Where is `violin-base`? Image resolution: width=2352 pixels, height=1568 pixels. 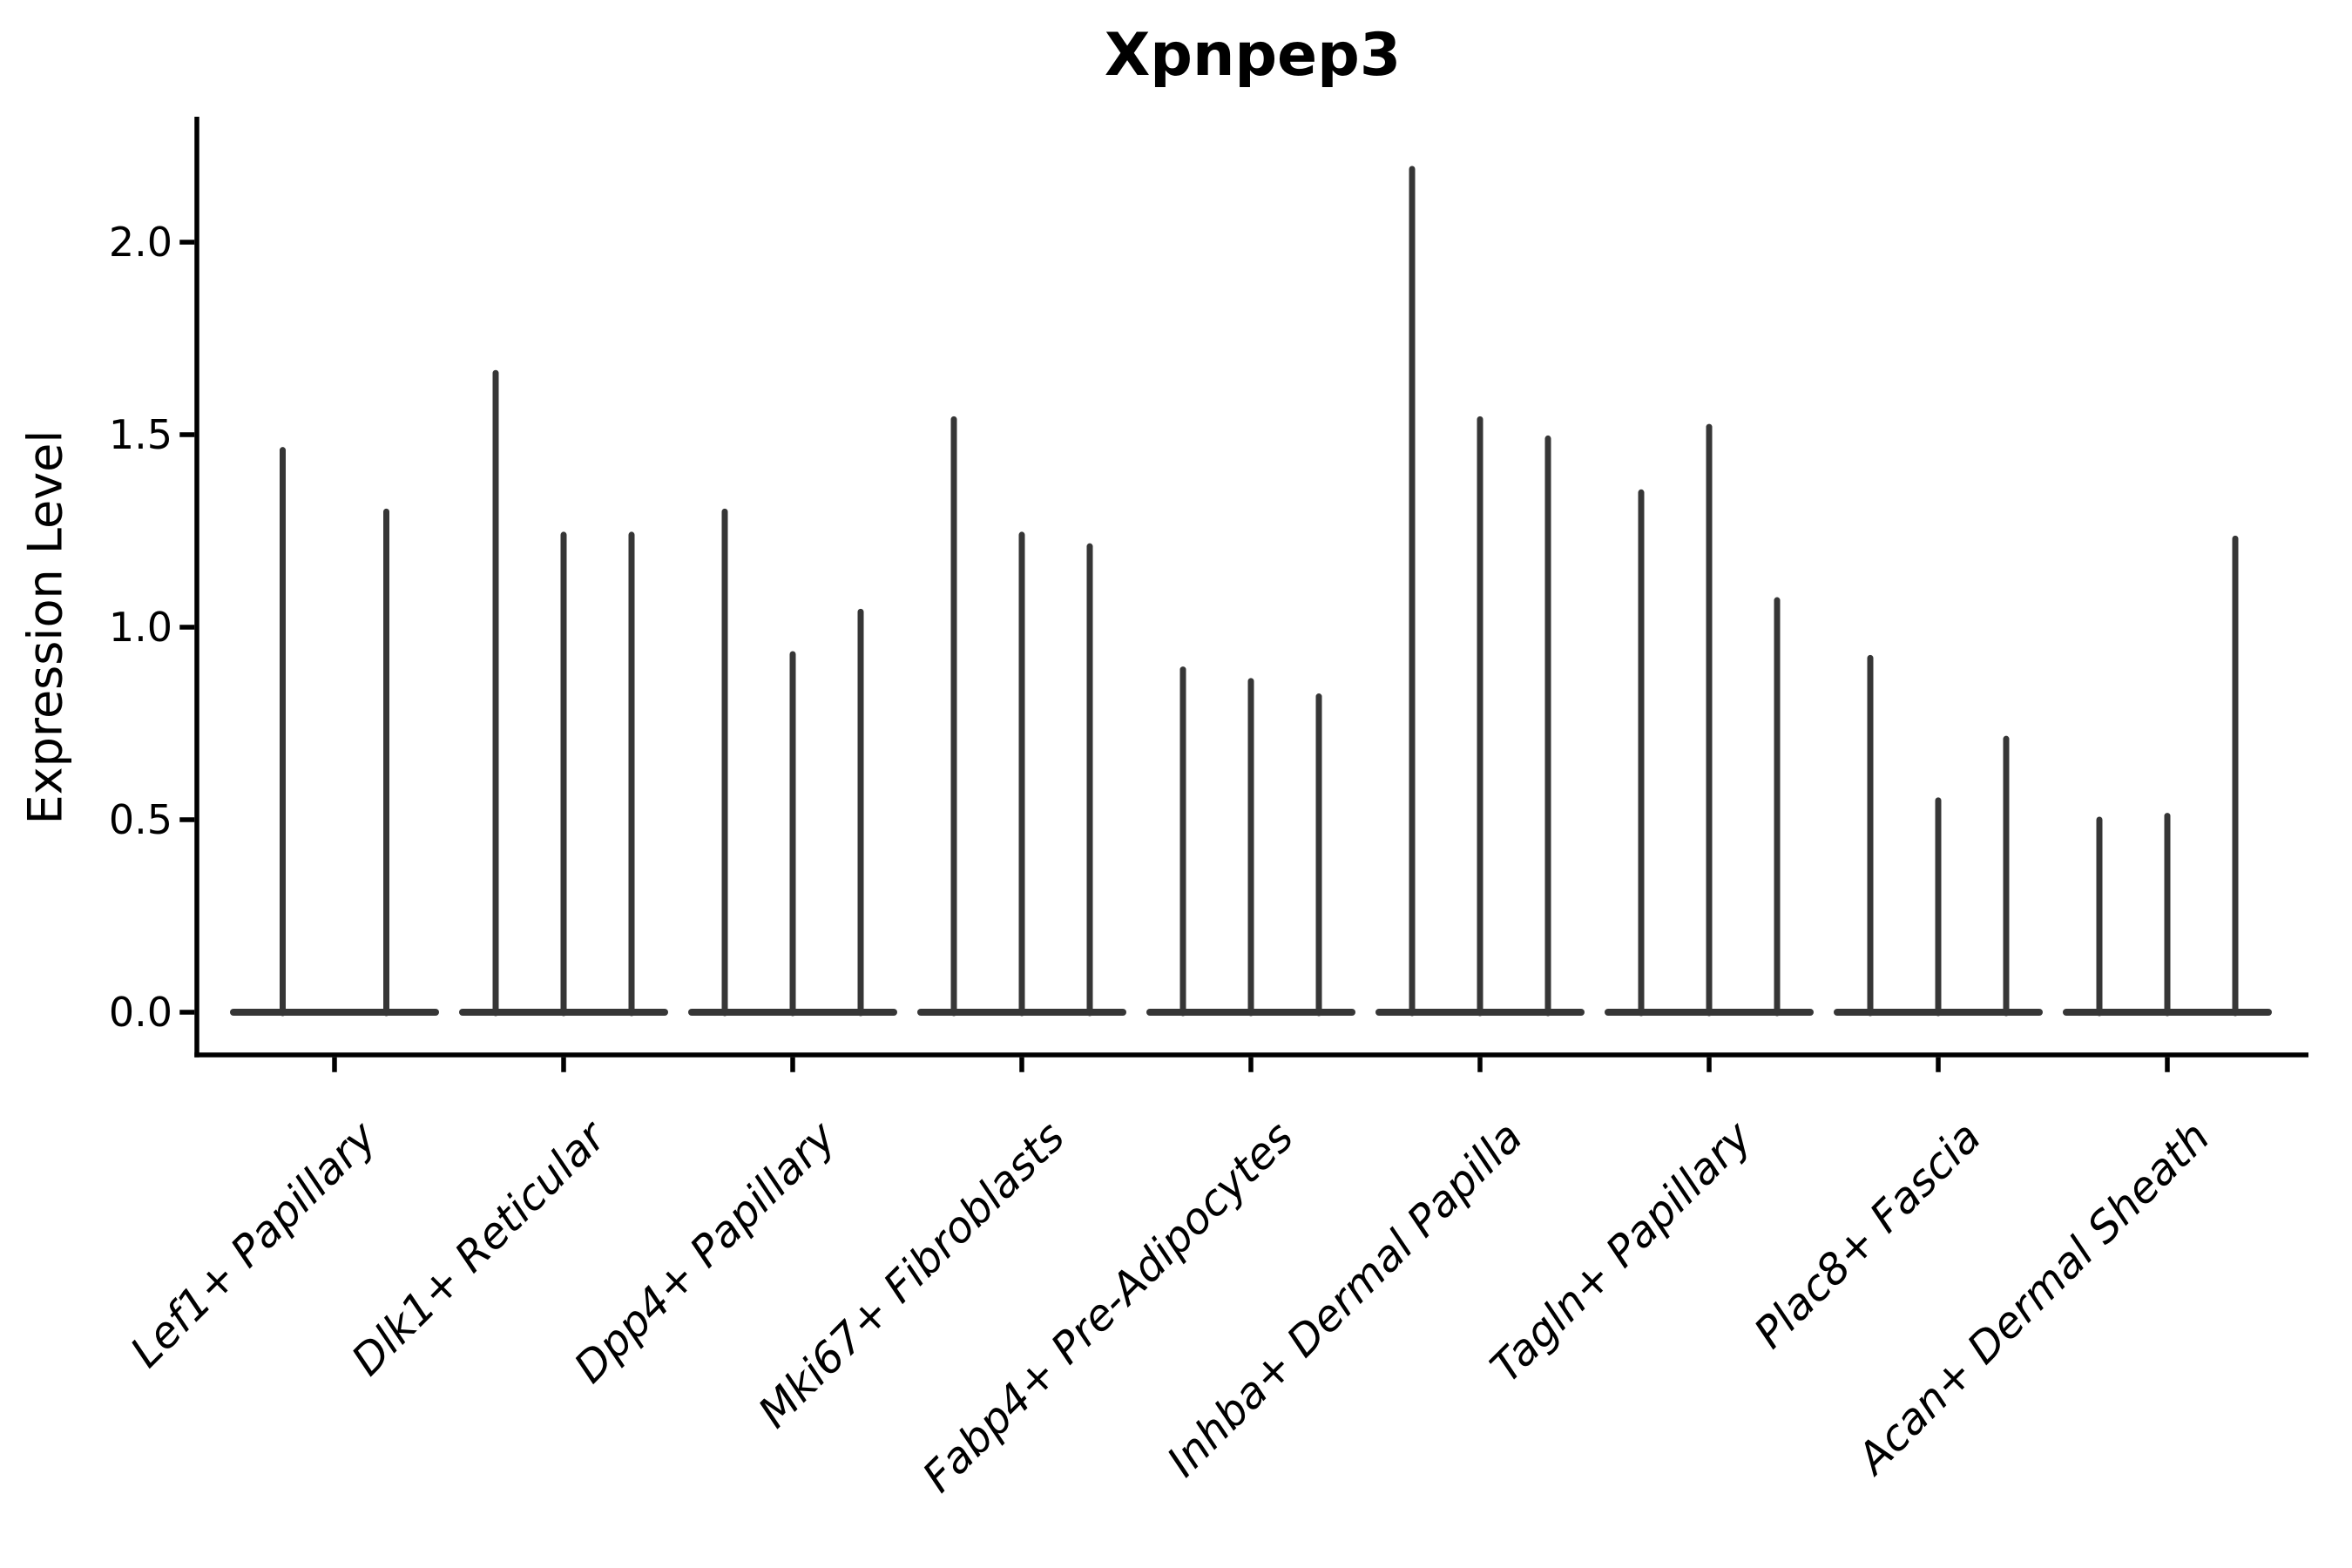 violin-base is located at coordinates (334, 1013).